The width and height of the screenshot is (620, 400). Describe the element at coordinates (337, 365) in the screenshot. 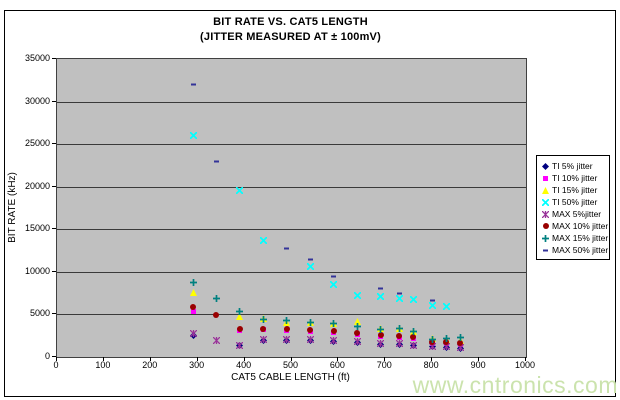

I see `x-tick-label: 600` at that location.